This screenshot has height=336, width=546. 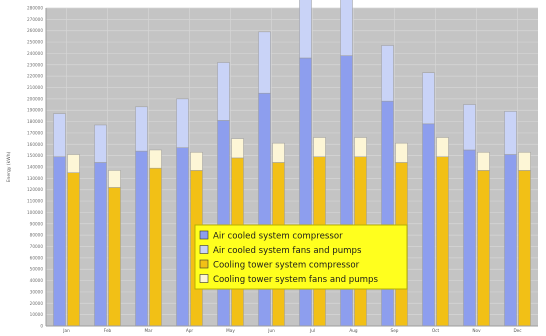 What do you see at coordinates (35, 64) in the screenshot?
I see `y-tick-label: 230000` at bounding box center [35, 64].